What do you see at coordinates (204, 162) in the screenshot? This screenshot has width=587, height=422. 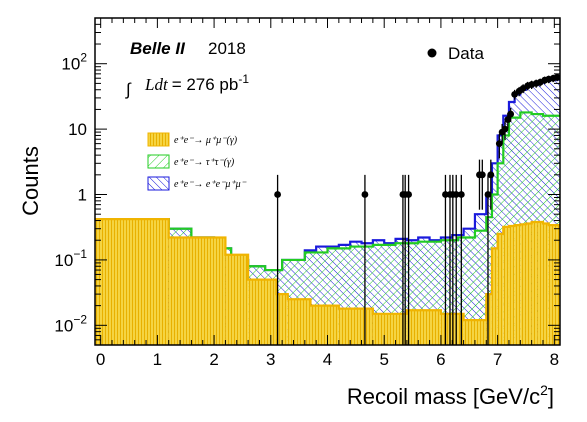 I see `legend-tautau-label: e⁺e⁻→ τ⁺τ⁻(γ)` at bounding box center [204, 162].